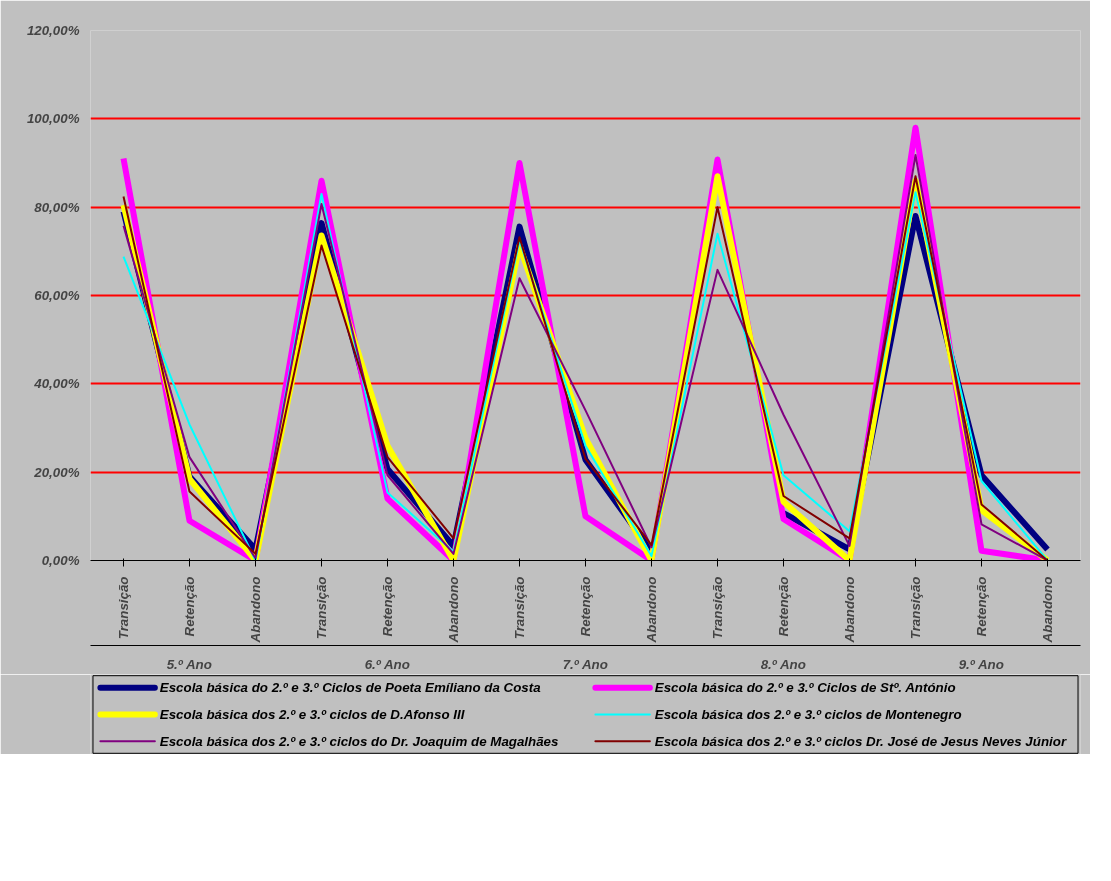  I want to click on y-tick-label: 60,00%, so click(57, 295).